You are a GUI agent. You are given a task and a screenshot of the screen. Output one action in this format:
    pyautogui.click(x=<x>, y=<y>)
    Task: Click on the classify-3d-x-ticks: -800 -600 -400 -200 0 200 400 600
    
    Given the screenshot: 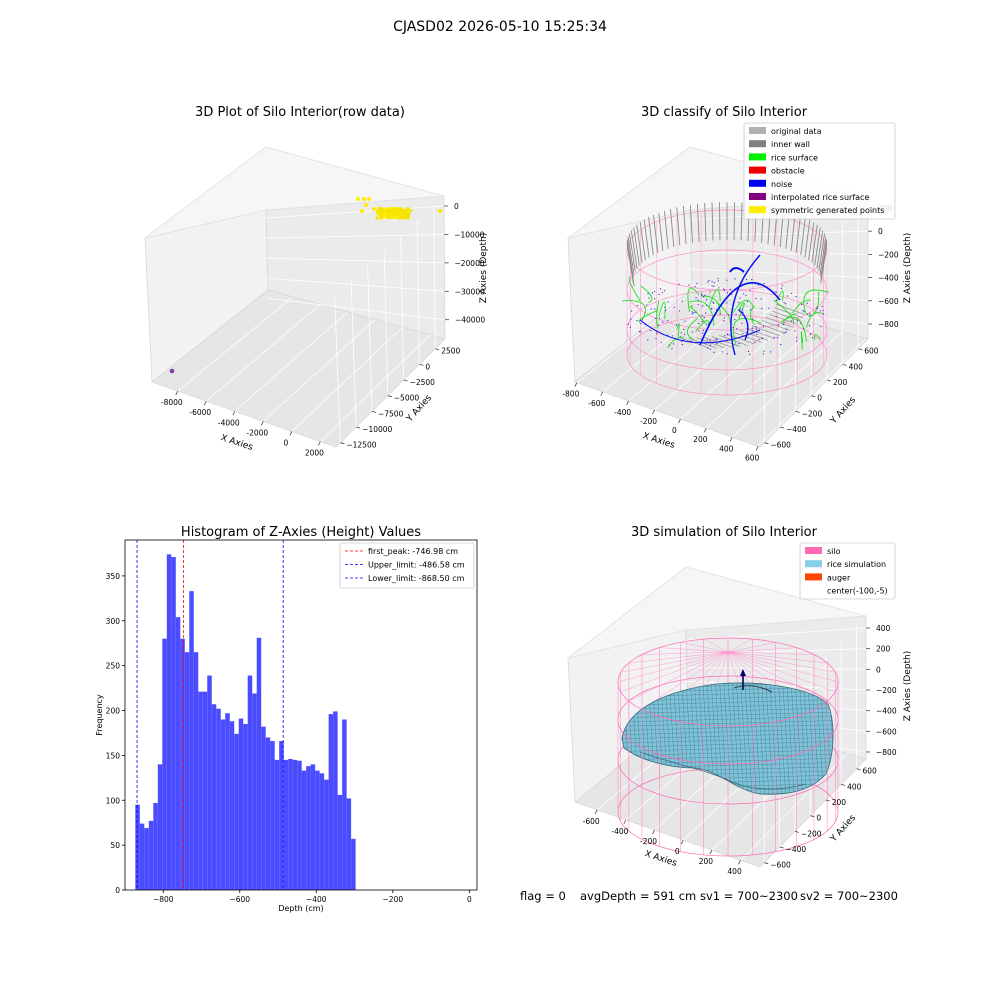 What is the action you would take?
    pyautogui.click(x=661, y=422)
    